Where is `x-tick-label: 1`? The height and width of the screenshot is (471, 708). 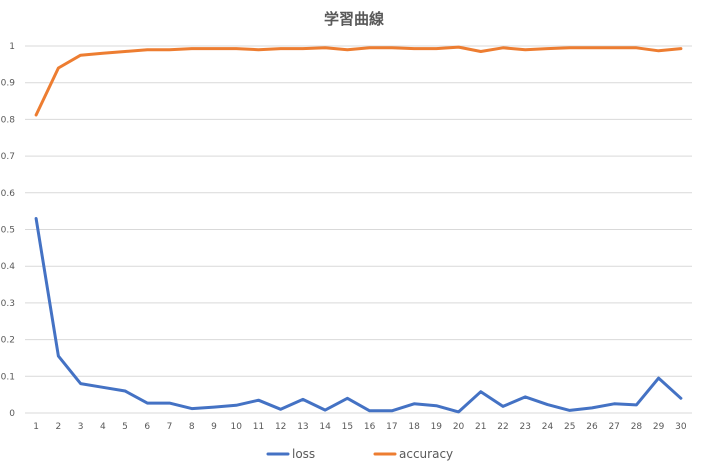
x-tick-label: 1 is located at coordinates (36, 427).